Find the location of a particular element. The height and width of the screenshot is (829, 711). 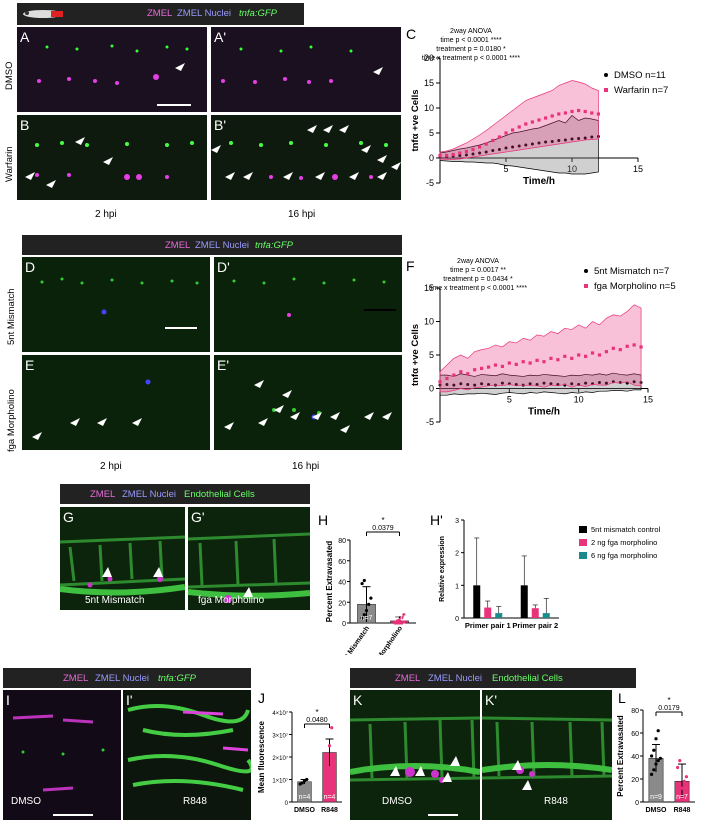

panel-label-K: K is located at coordinates (358, 700).